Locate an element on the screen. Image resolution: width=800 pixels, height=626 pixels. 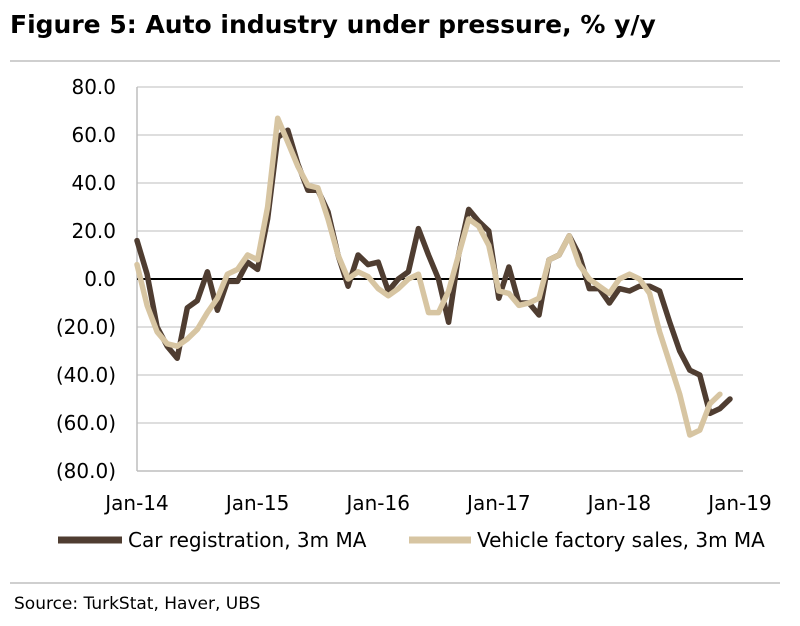
y-tick-label: (40.0) is located at coordinates (86, 375).